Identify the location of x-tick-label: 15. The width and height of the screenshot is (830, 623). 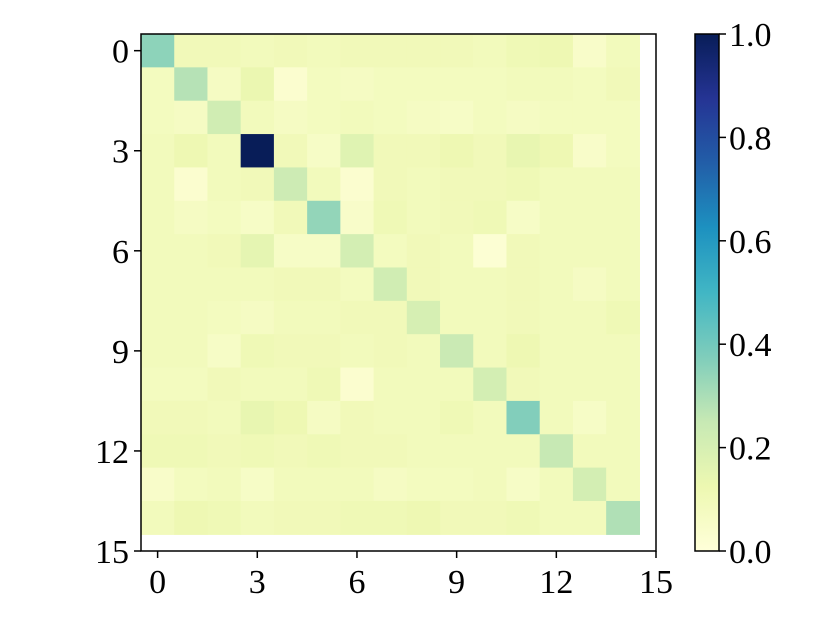
(656, 582).